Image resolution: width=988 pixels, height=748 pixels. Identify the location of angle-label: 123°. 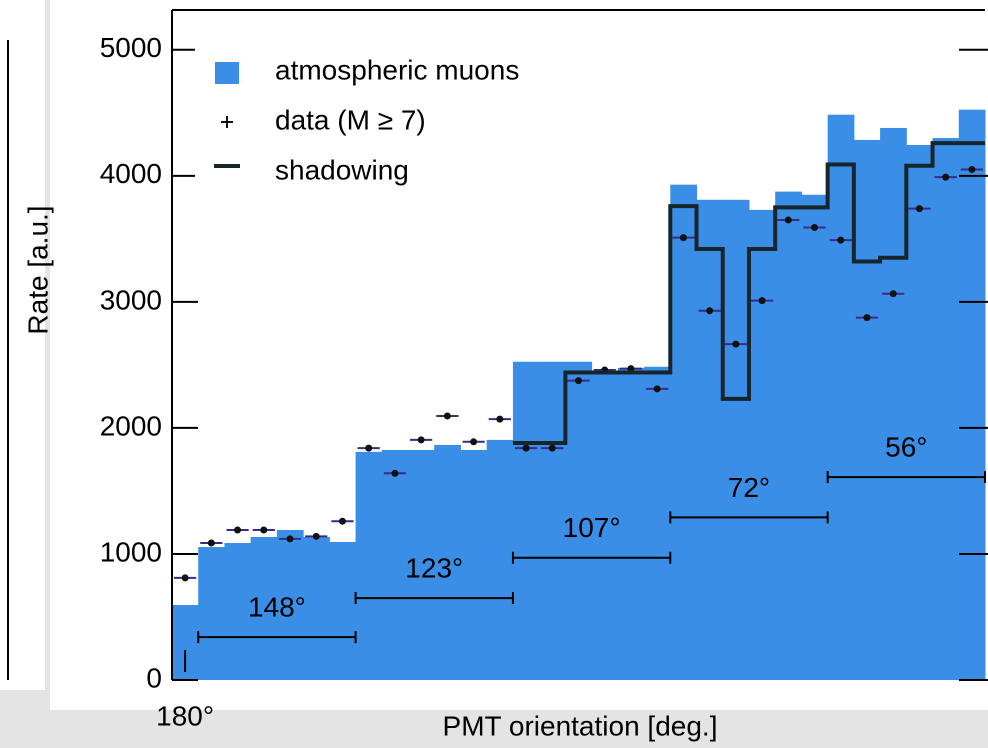
(434, 567).